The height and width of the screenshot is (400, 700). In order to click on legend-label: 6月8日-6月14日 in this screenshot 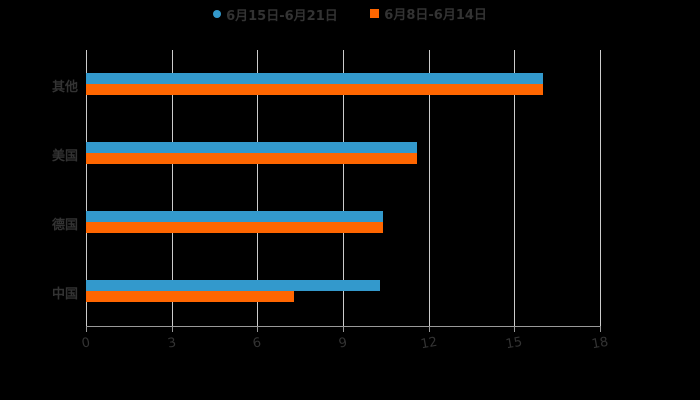, I will do `click(435, 15)`.